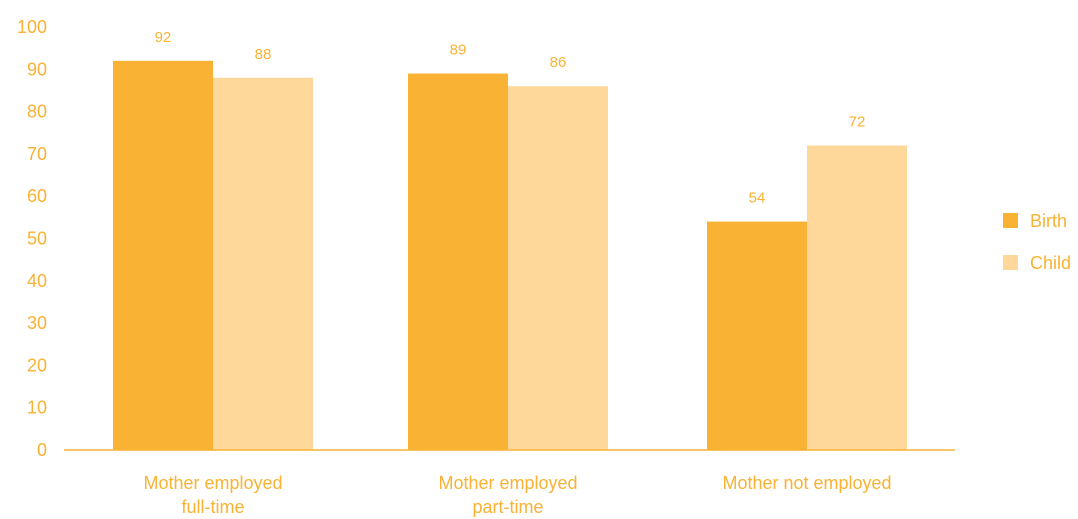 The height and width of the screenshot is (519, 1078). I want to click on category-label-line: Mother not employed, so click(806, 483).